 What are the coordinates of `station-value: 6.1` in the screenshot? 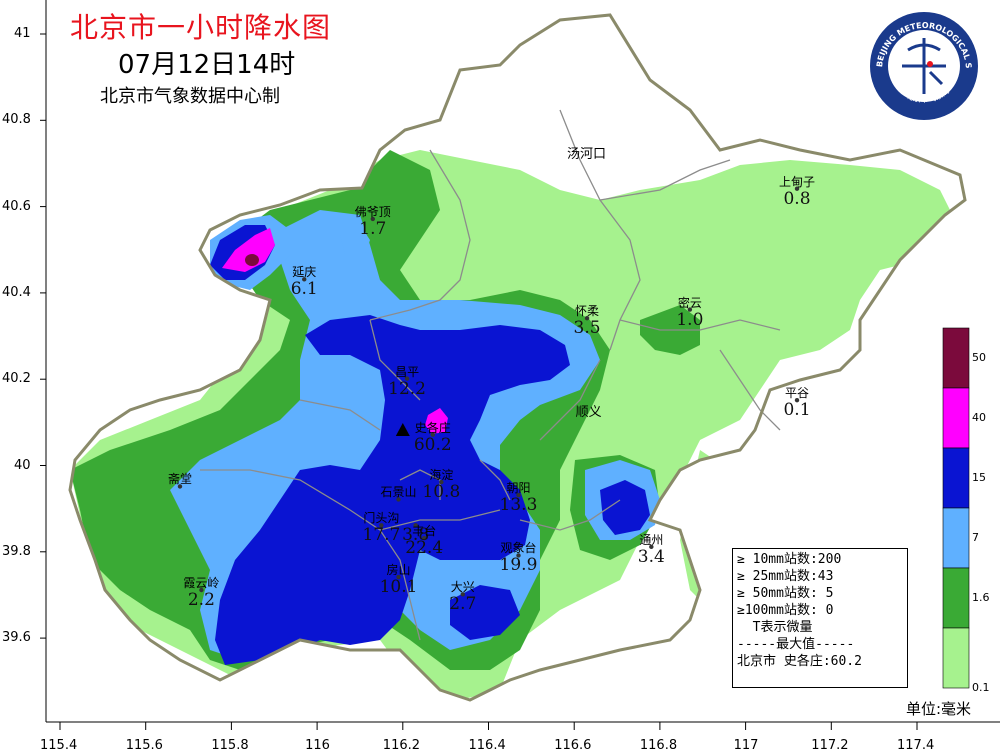 It's located at (304, 289).